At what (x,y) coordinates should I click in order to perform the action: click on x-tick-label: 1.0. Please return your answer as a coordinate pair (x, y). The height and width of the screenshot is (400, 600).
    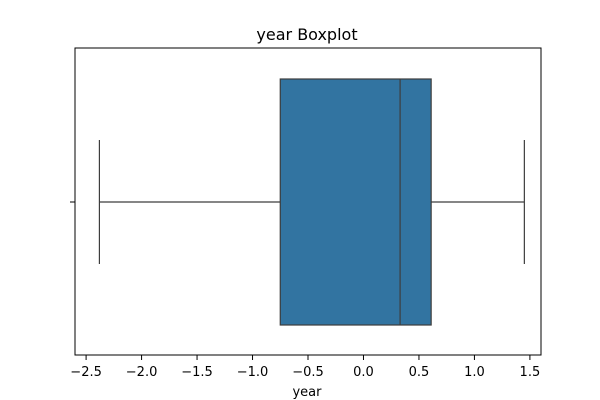
    Looking at the image, I should click on (474, 372).